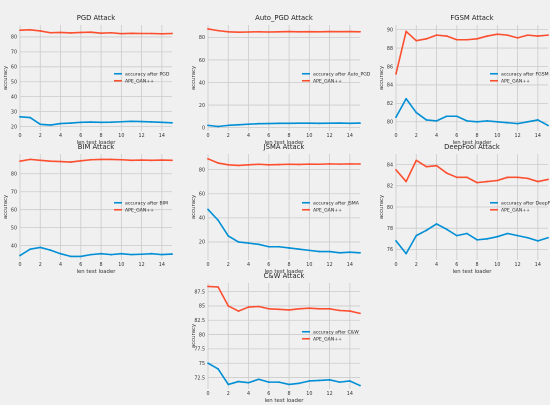 This screenshot has height=405, width=550. I want to click on y-tick-label: 70, so click(14, 193).